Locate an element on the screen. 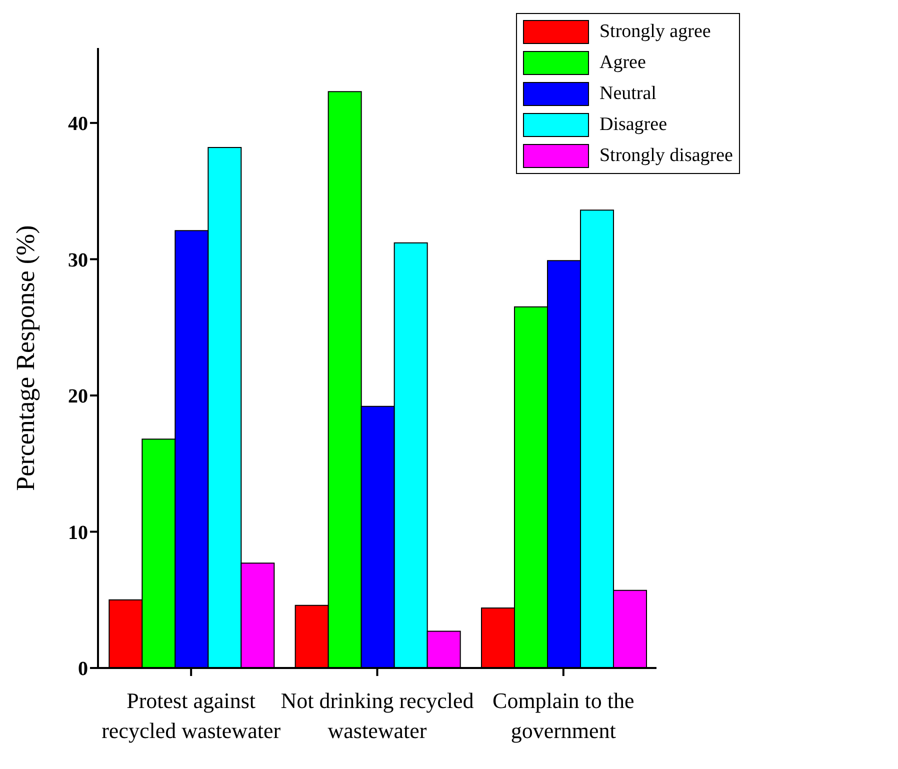 Image resolution: width=898 pixels, height=769 pixels. legend-label: Disagree is located at coordinates (633, 125).